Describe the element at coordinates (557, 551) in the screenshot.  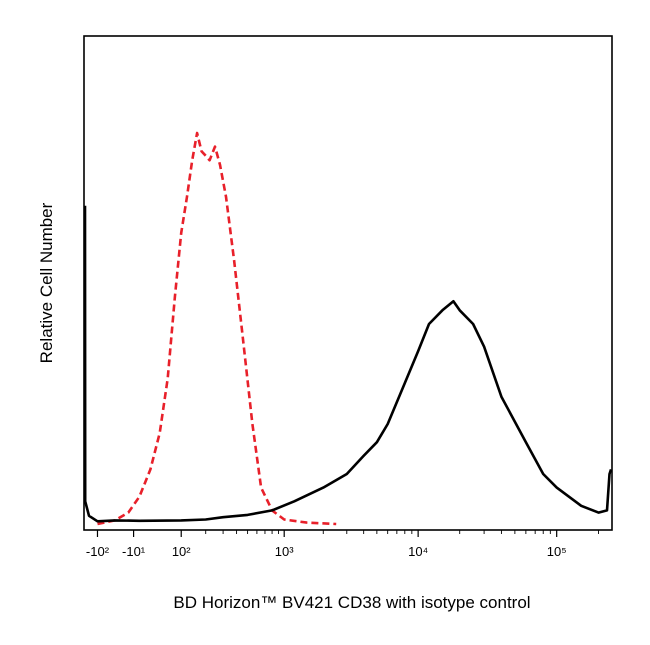
I see `x-tick-label: 10⁵` at that location.